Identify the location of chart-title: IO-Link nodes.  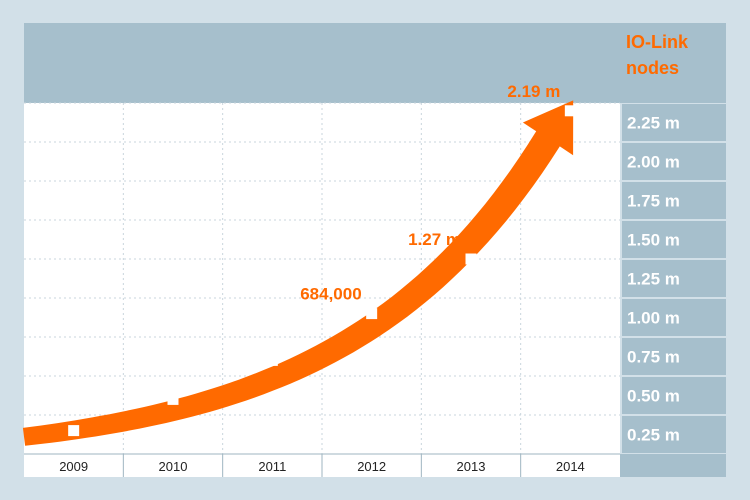
(659, 55).